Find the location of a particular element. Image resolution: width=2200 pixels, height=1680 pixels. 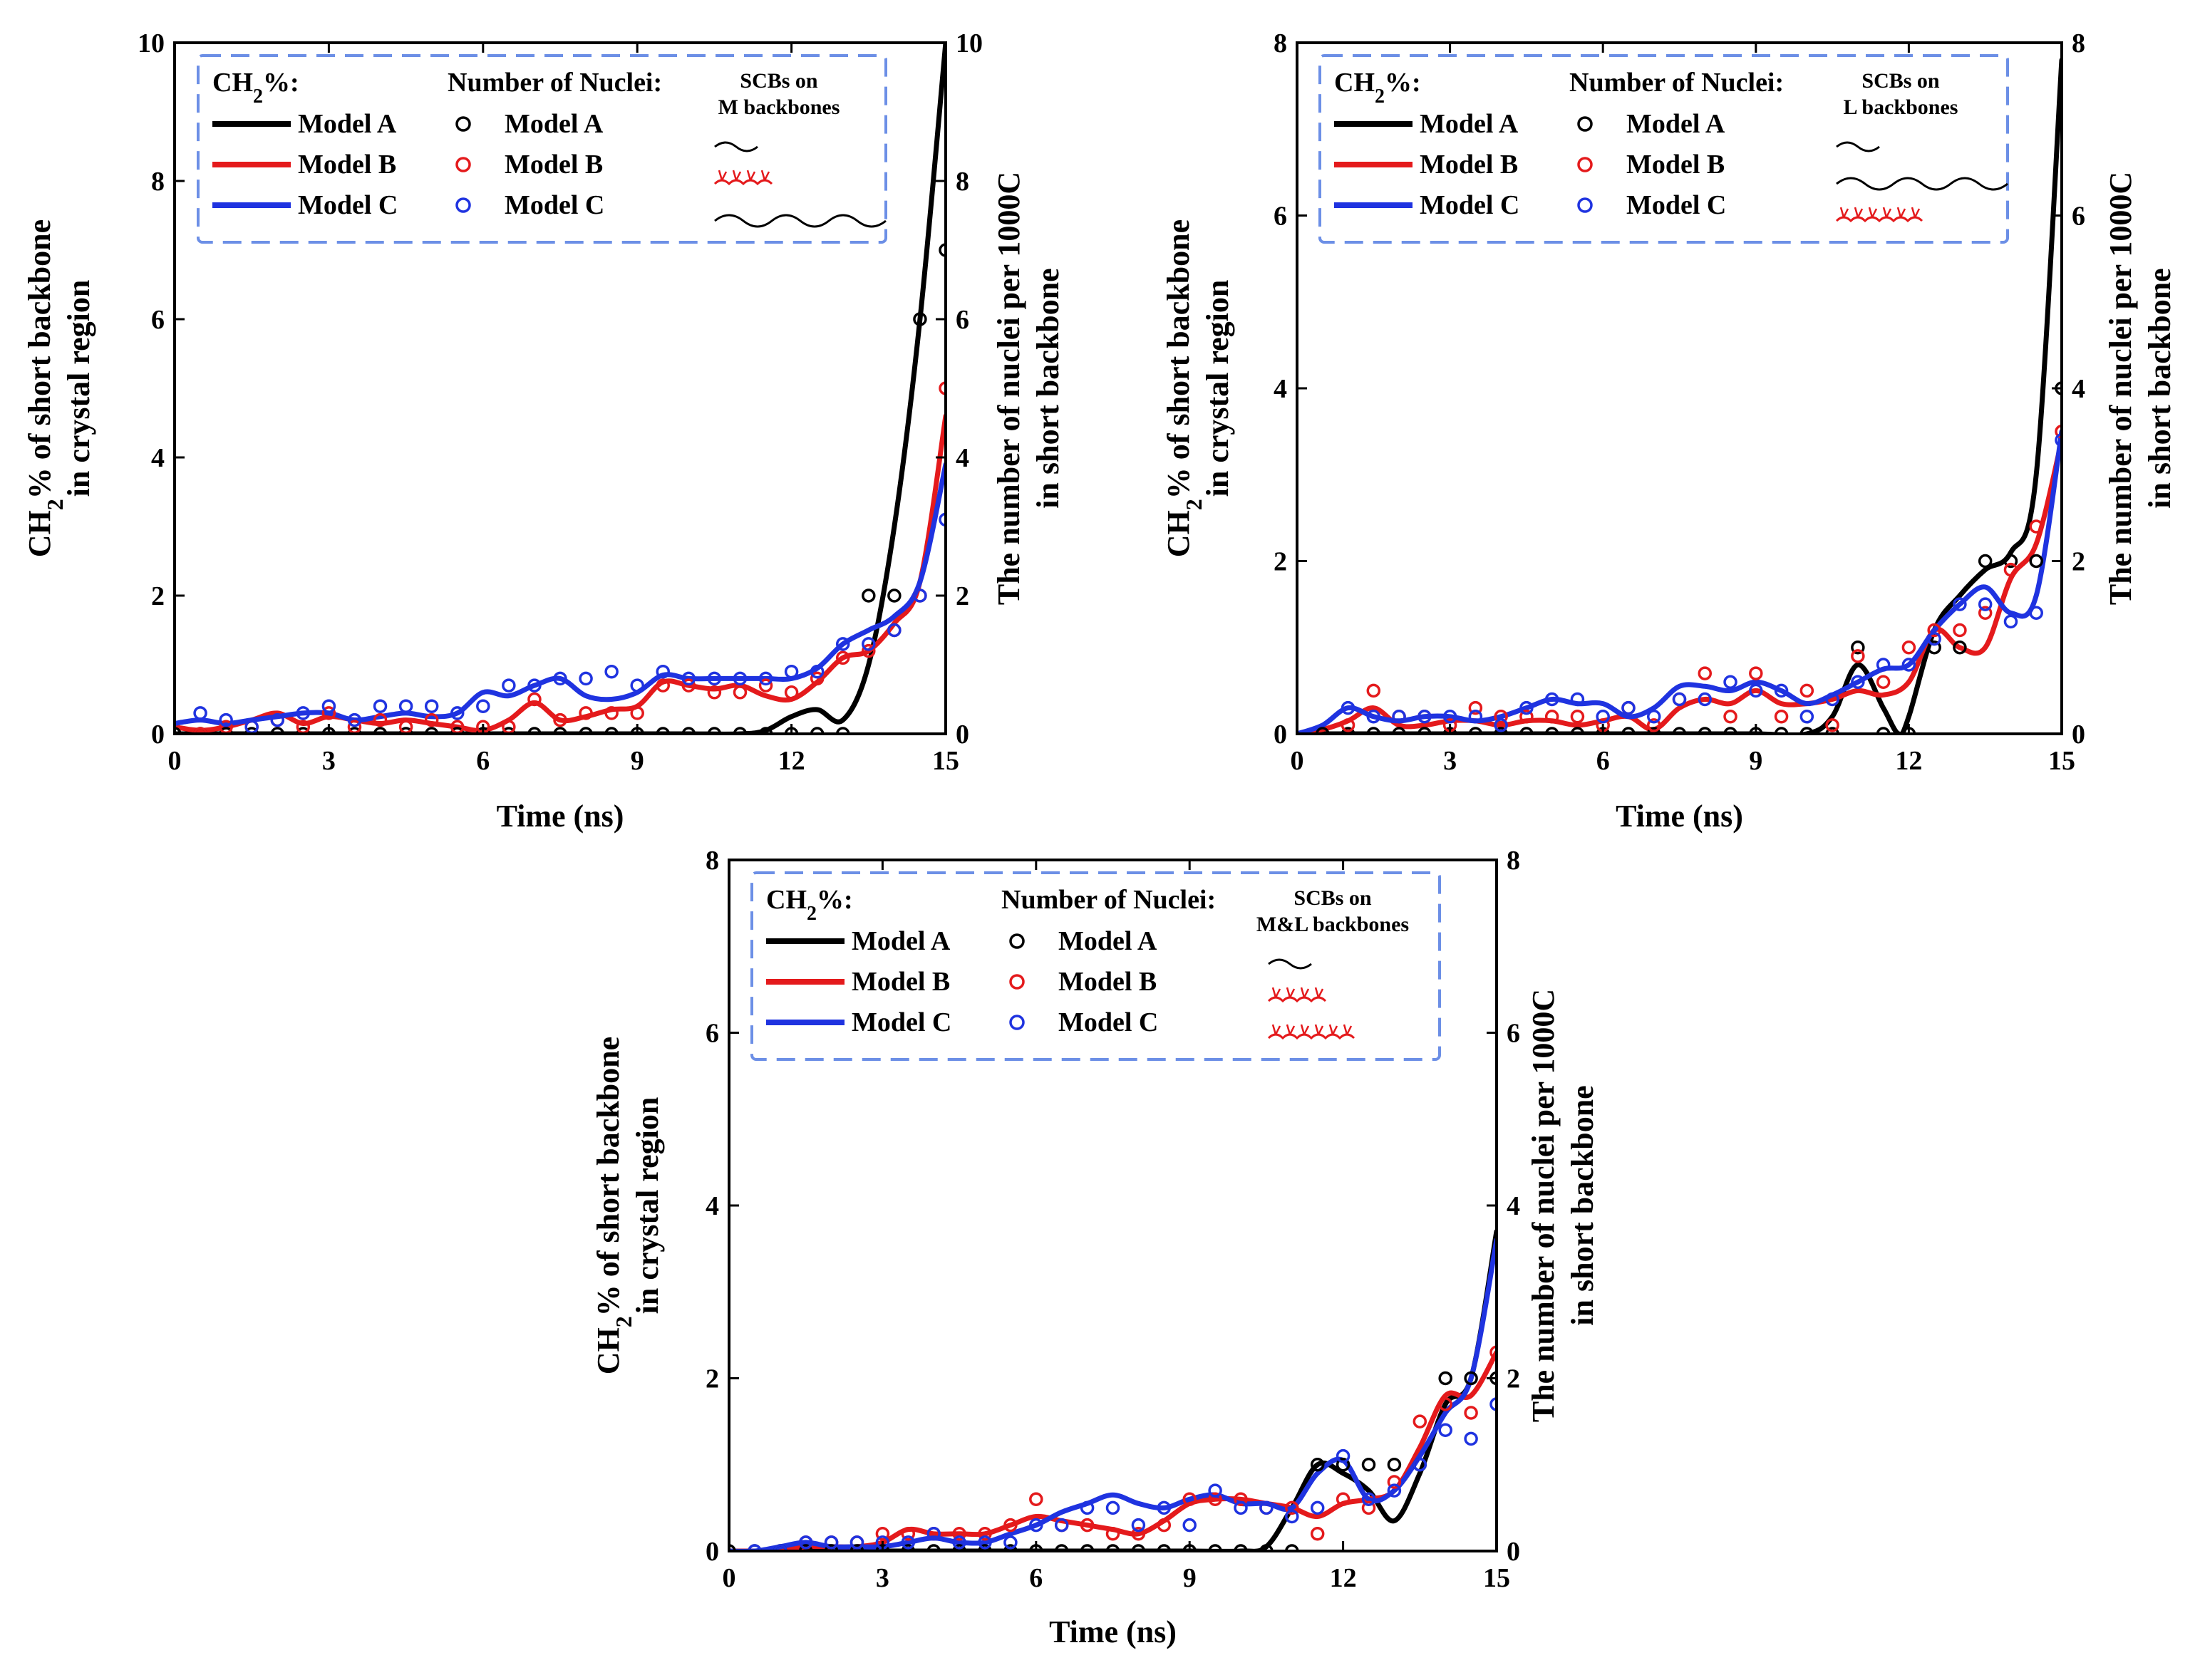

y-axis-label-right-line2: in short backbone is located at coordinates (1582, 1205).